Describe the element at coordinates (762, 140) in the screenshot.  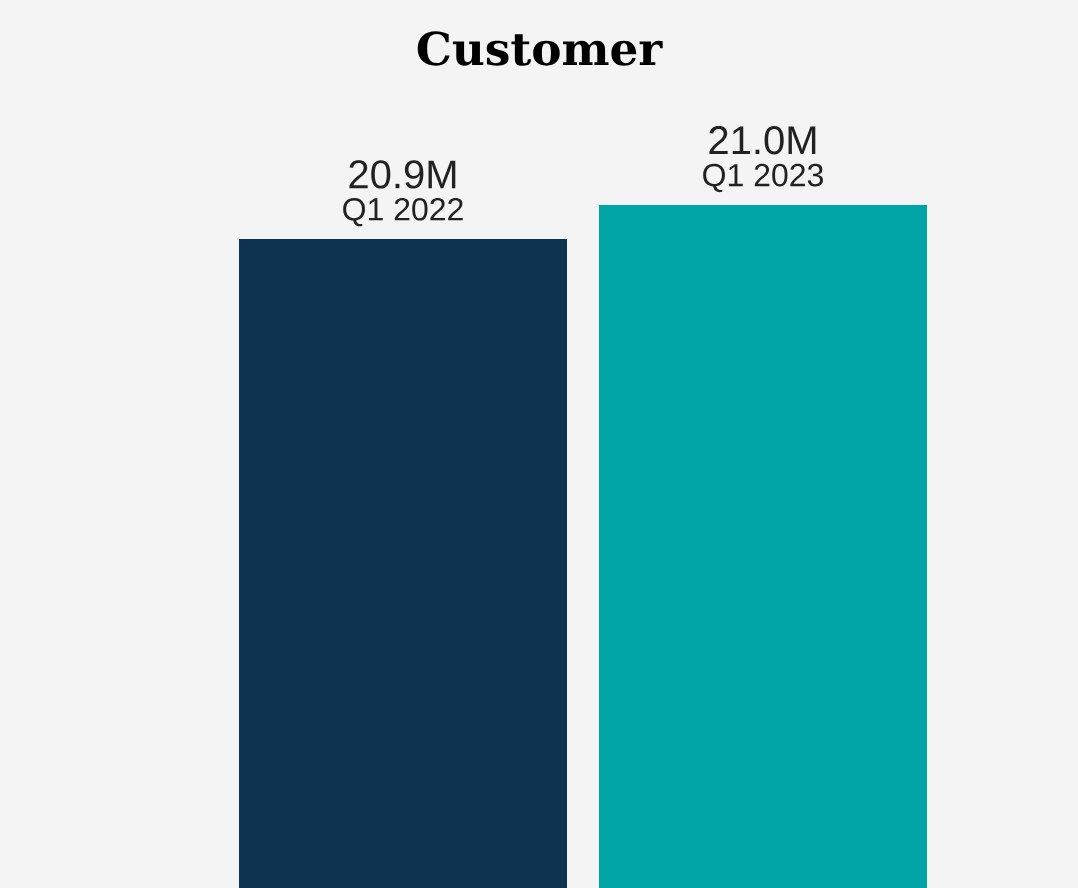
I see `data-label: 21.0M` at that location.